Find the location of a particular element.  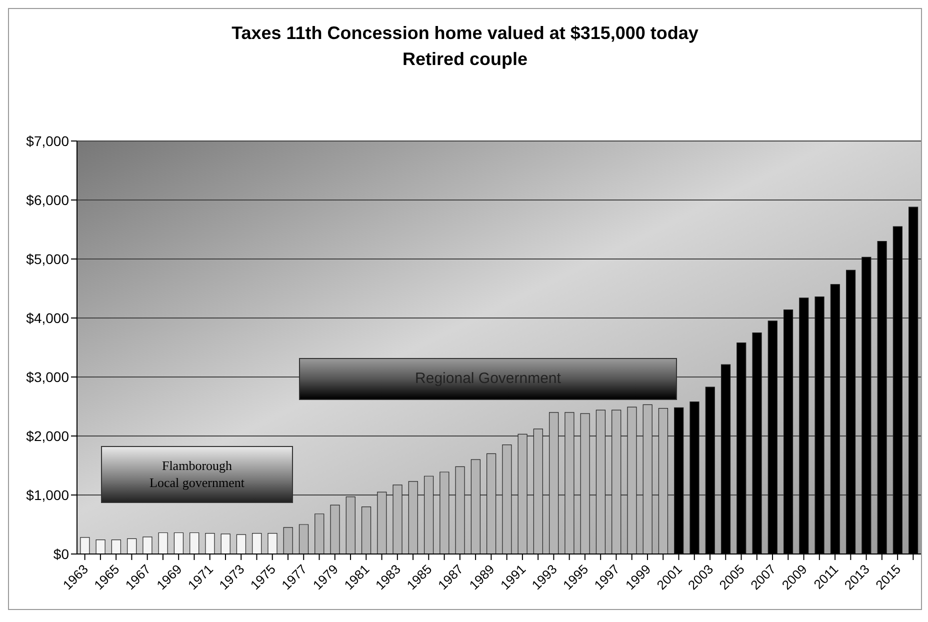

y-tick-label: $4,000 is located at coordinates (48, 318).